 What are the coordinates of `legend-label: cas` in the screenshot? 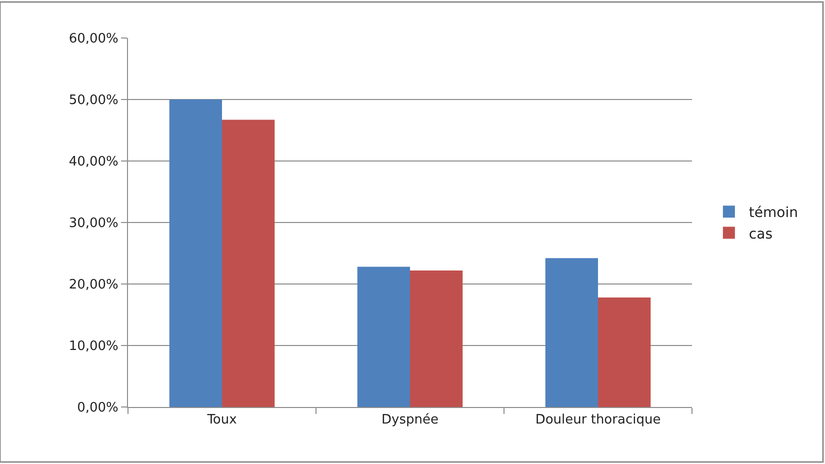 It's located at (760, 234).